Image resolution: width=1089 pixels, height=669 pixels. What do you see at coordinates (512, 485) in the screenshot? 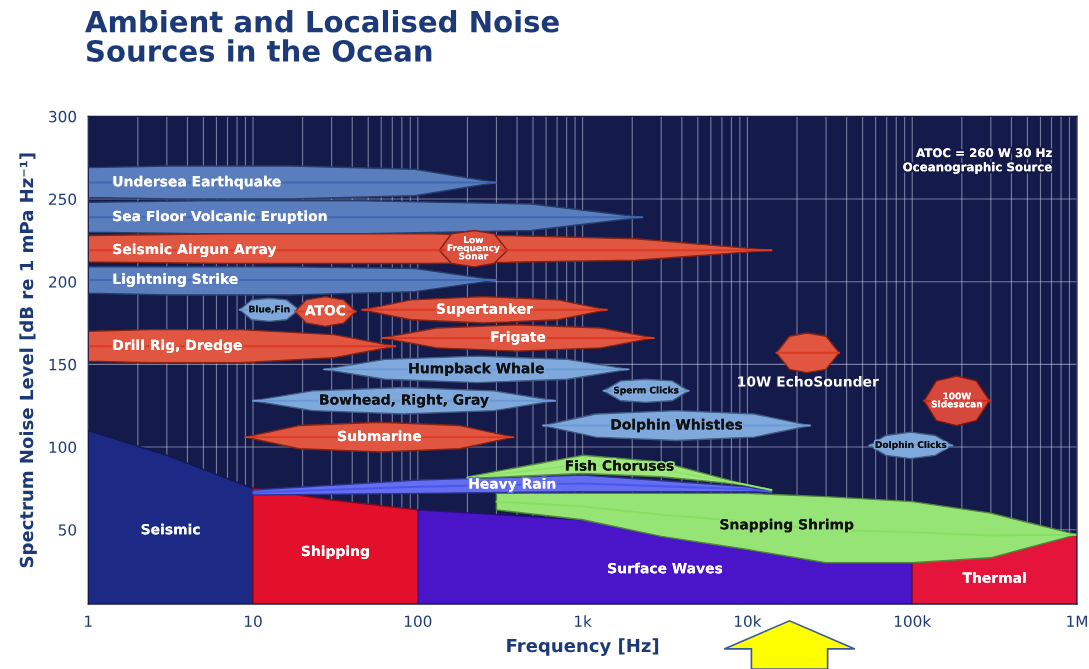
I see `series-label: Heavy Rain` at bounding box center [512, 485].